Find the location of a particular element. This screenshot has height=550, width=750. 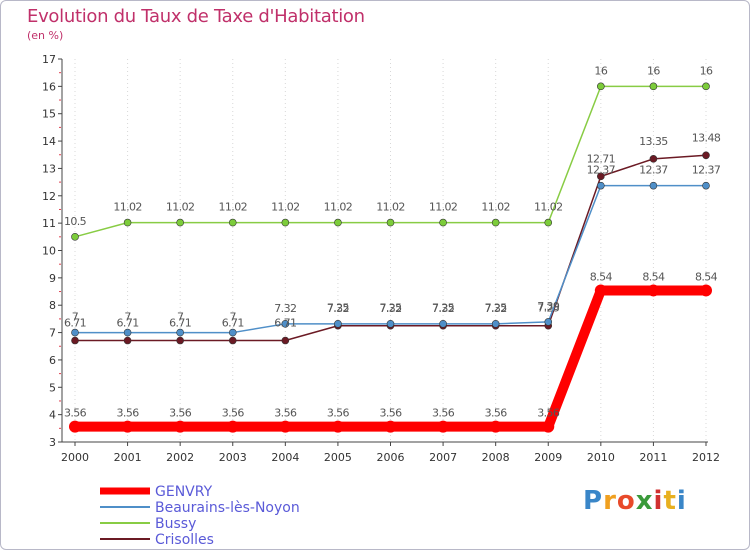

y-tick-label: 13 is located at coordinates (49, 168).